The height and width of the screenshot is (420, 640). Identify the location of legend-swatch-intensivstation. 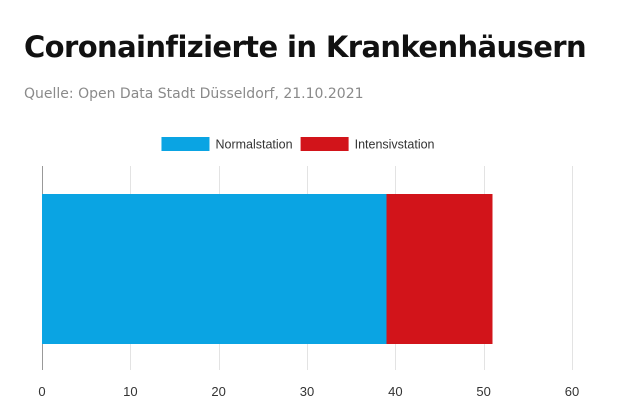
(324, 144).